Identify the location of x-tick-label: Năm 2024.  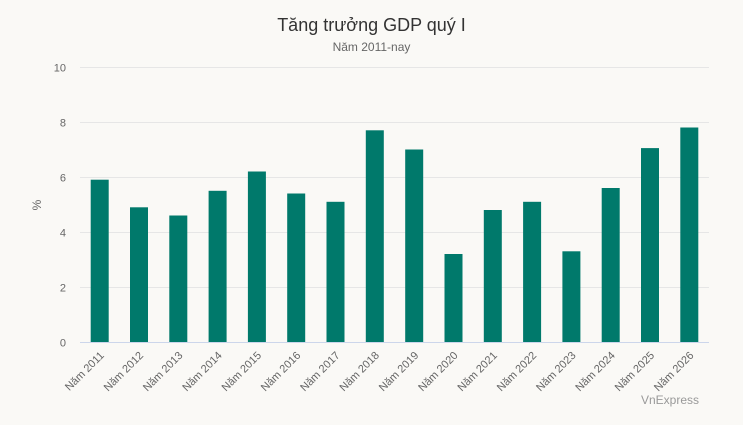
(595, 372).